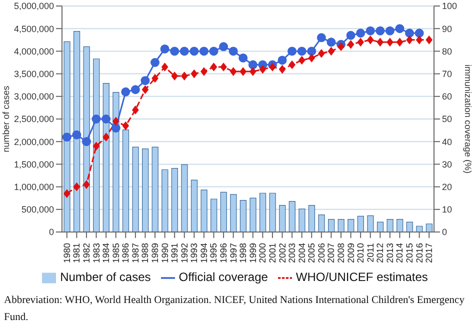  Describe the element at coordinates (175, 253) in the screenshot. I see `x-tick-label: 1991` at that location.